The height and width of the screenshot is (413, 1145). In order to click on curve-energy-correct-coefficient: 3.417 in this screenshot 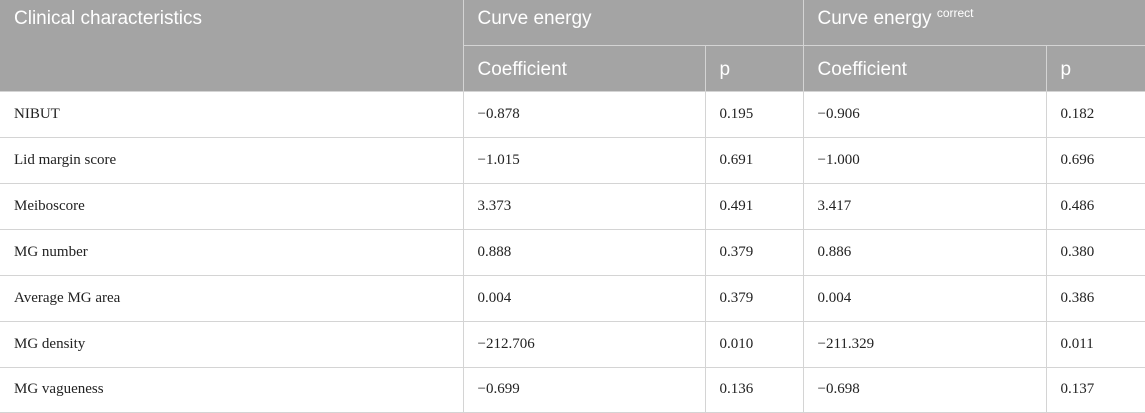, I will do `click(924, 206)`.